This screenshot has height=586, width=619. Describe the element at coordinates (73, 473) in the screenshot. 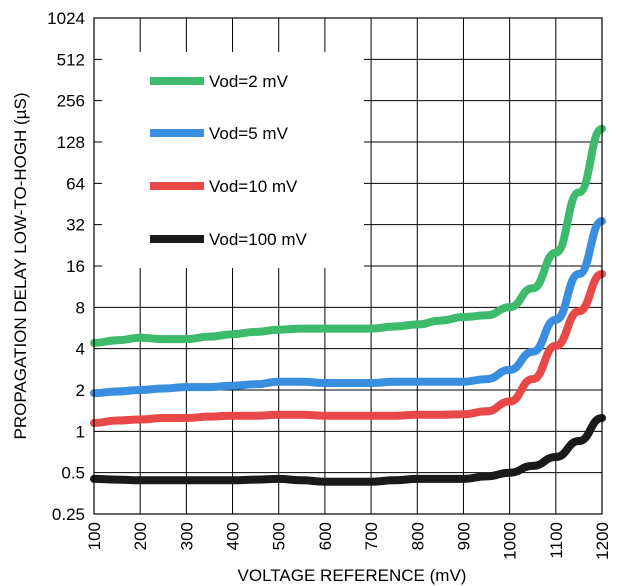

I see `y-tick-label: 0.5` at that location.